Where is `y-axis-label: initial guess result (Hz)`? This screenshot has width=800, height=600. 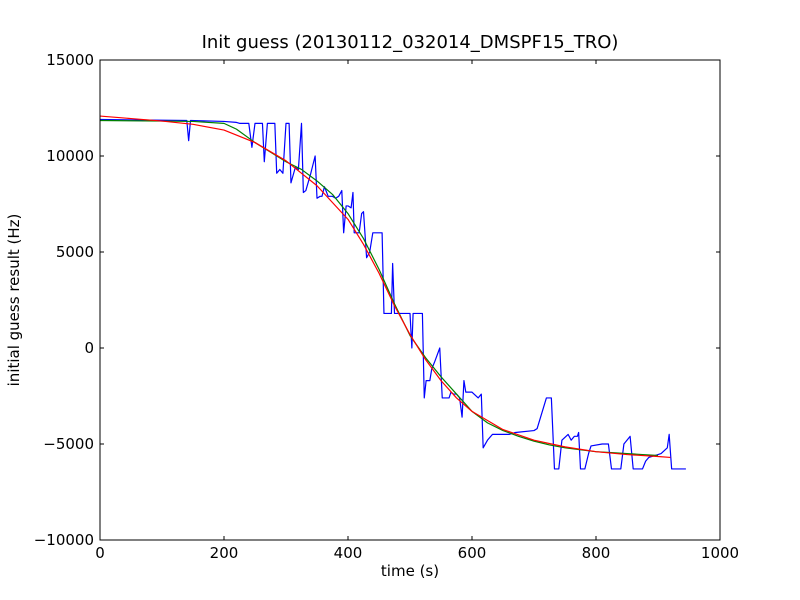
y-axis-label: initial guess result (Hz) is located at coordinates (14, 300).